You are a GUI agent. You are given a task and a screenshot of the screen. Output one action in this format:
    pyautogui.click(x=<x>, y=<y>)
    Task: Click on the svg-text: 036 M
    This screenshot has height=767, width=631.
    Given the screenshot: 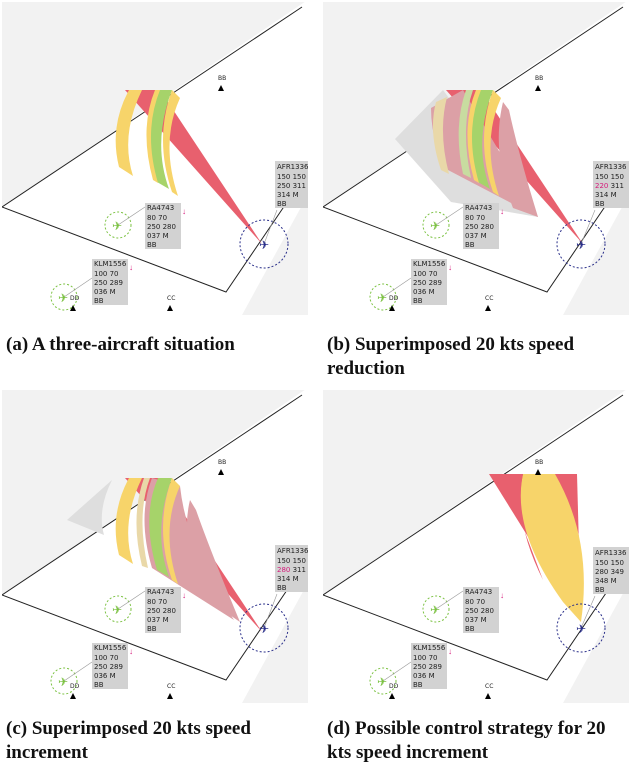 What is the action you would take?
    pyautogui.click(x=105, y=292)
    